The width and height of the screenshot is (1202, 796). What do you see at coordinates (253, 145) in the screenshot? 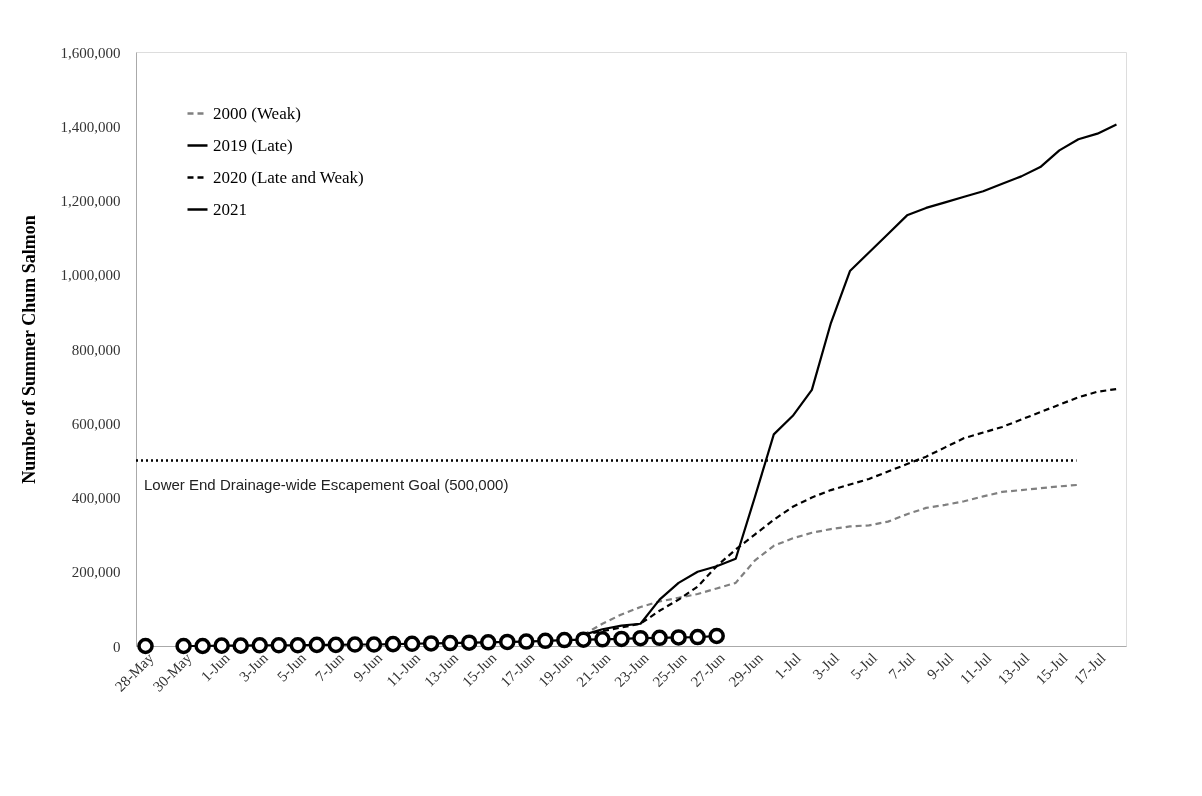
I see `legend-label: 2019 (Late)` at bounding box center [253, 145].